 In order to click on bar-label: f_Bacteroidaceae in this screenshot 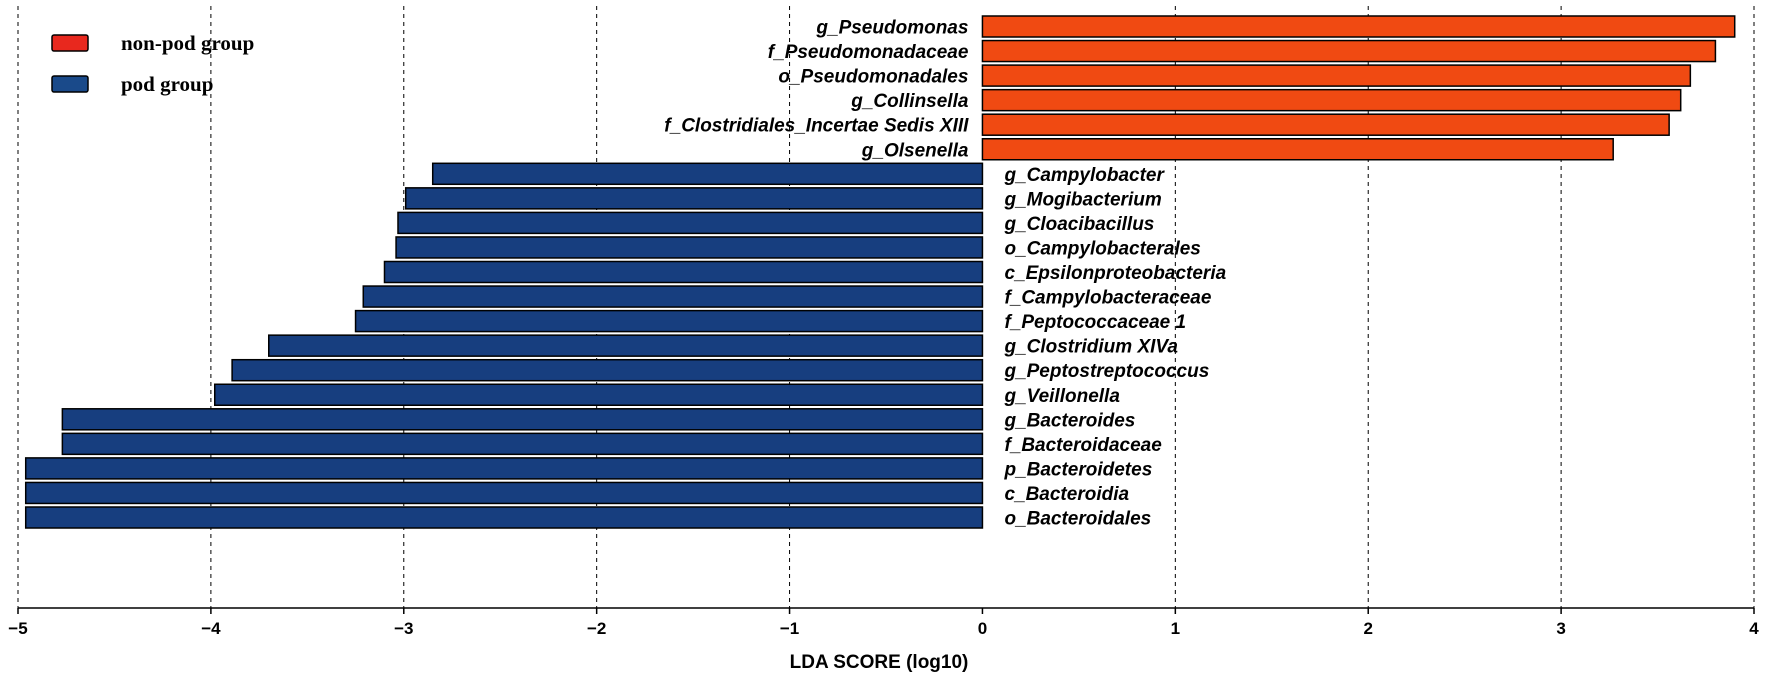, I will do `click(1083, 445)`.